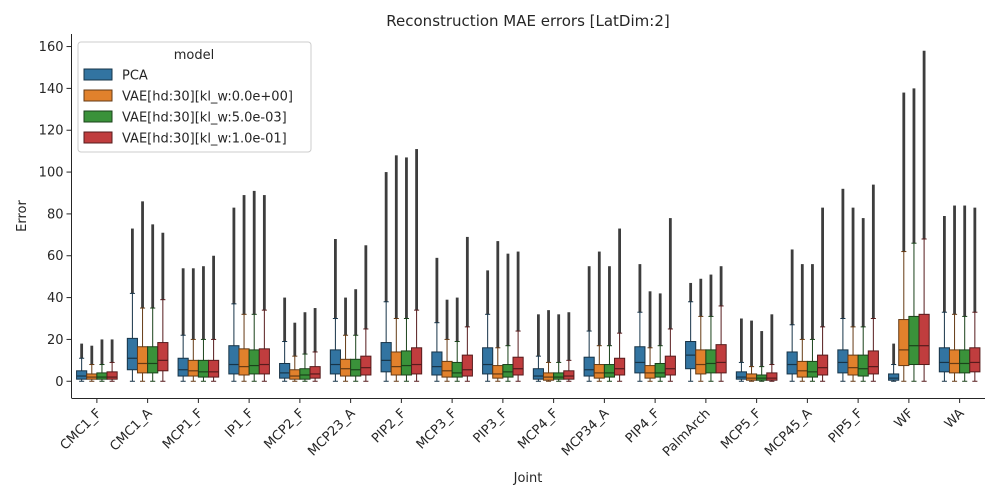 The height and width of the screenshot is (504, 1000). What do you see at coordinates (204, 139) in the screenshot?
I see `legend-label: VAE[hd:30][kl_w:1.0e-01]` at bounding box center [204, 139].